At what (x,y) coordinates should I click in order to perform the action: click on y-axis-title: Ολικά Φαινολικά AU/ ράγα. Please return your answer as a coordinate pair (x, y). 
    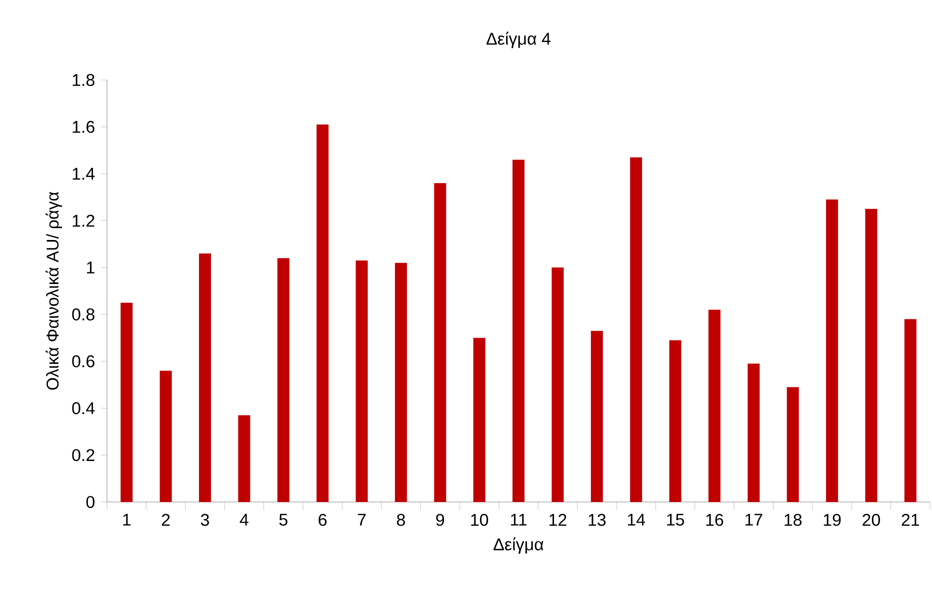
    Looking at the image, I should click on (54, 291).